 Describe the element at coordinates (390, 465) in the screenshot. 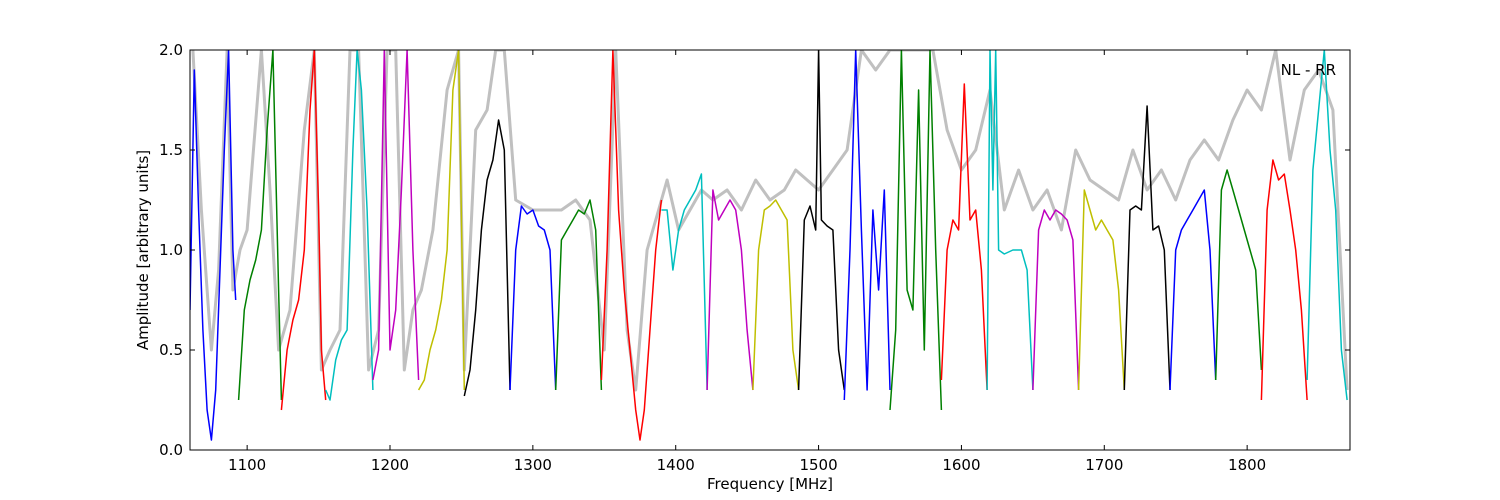

I see `x-tick-label-1200: 1200` at that location.